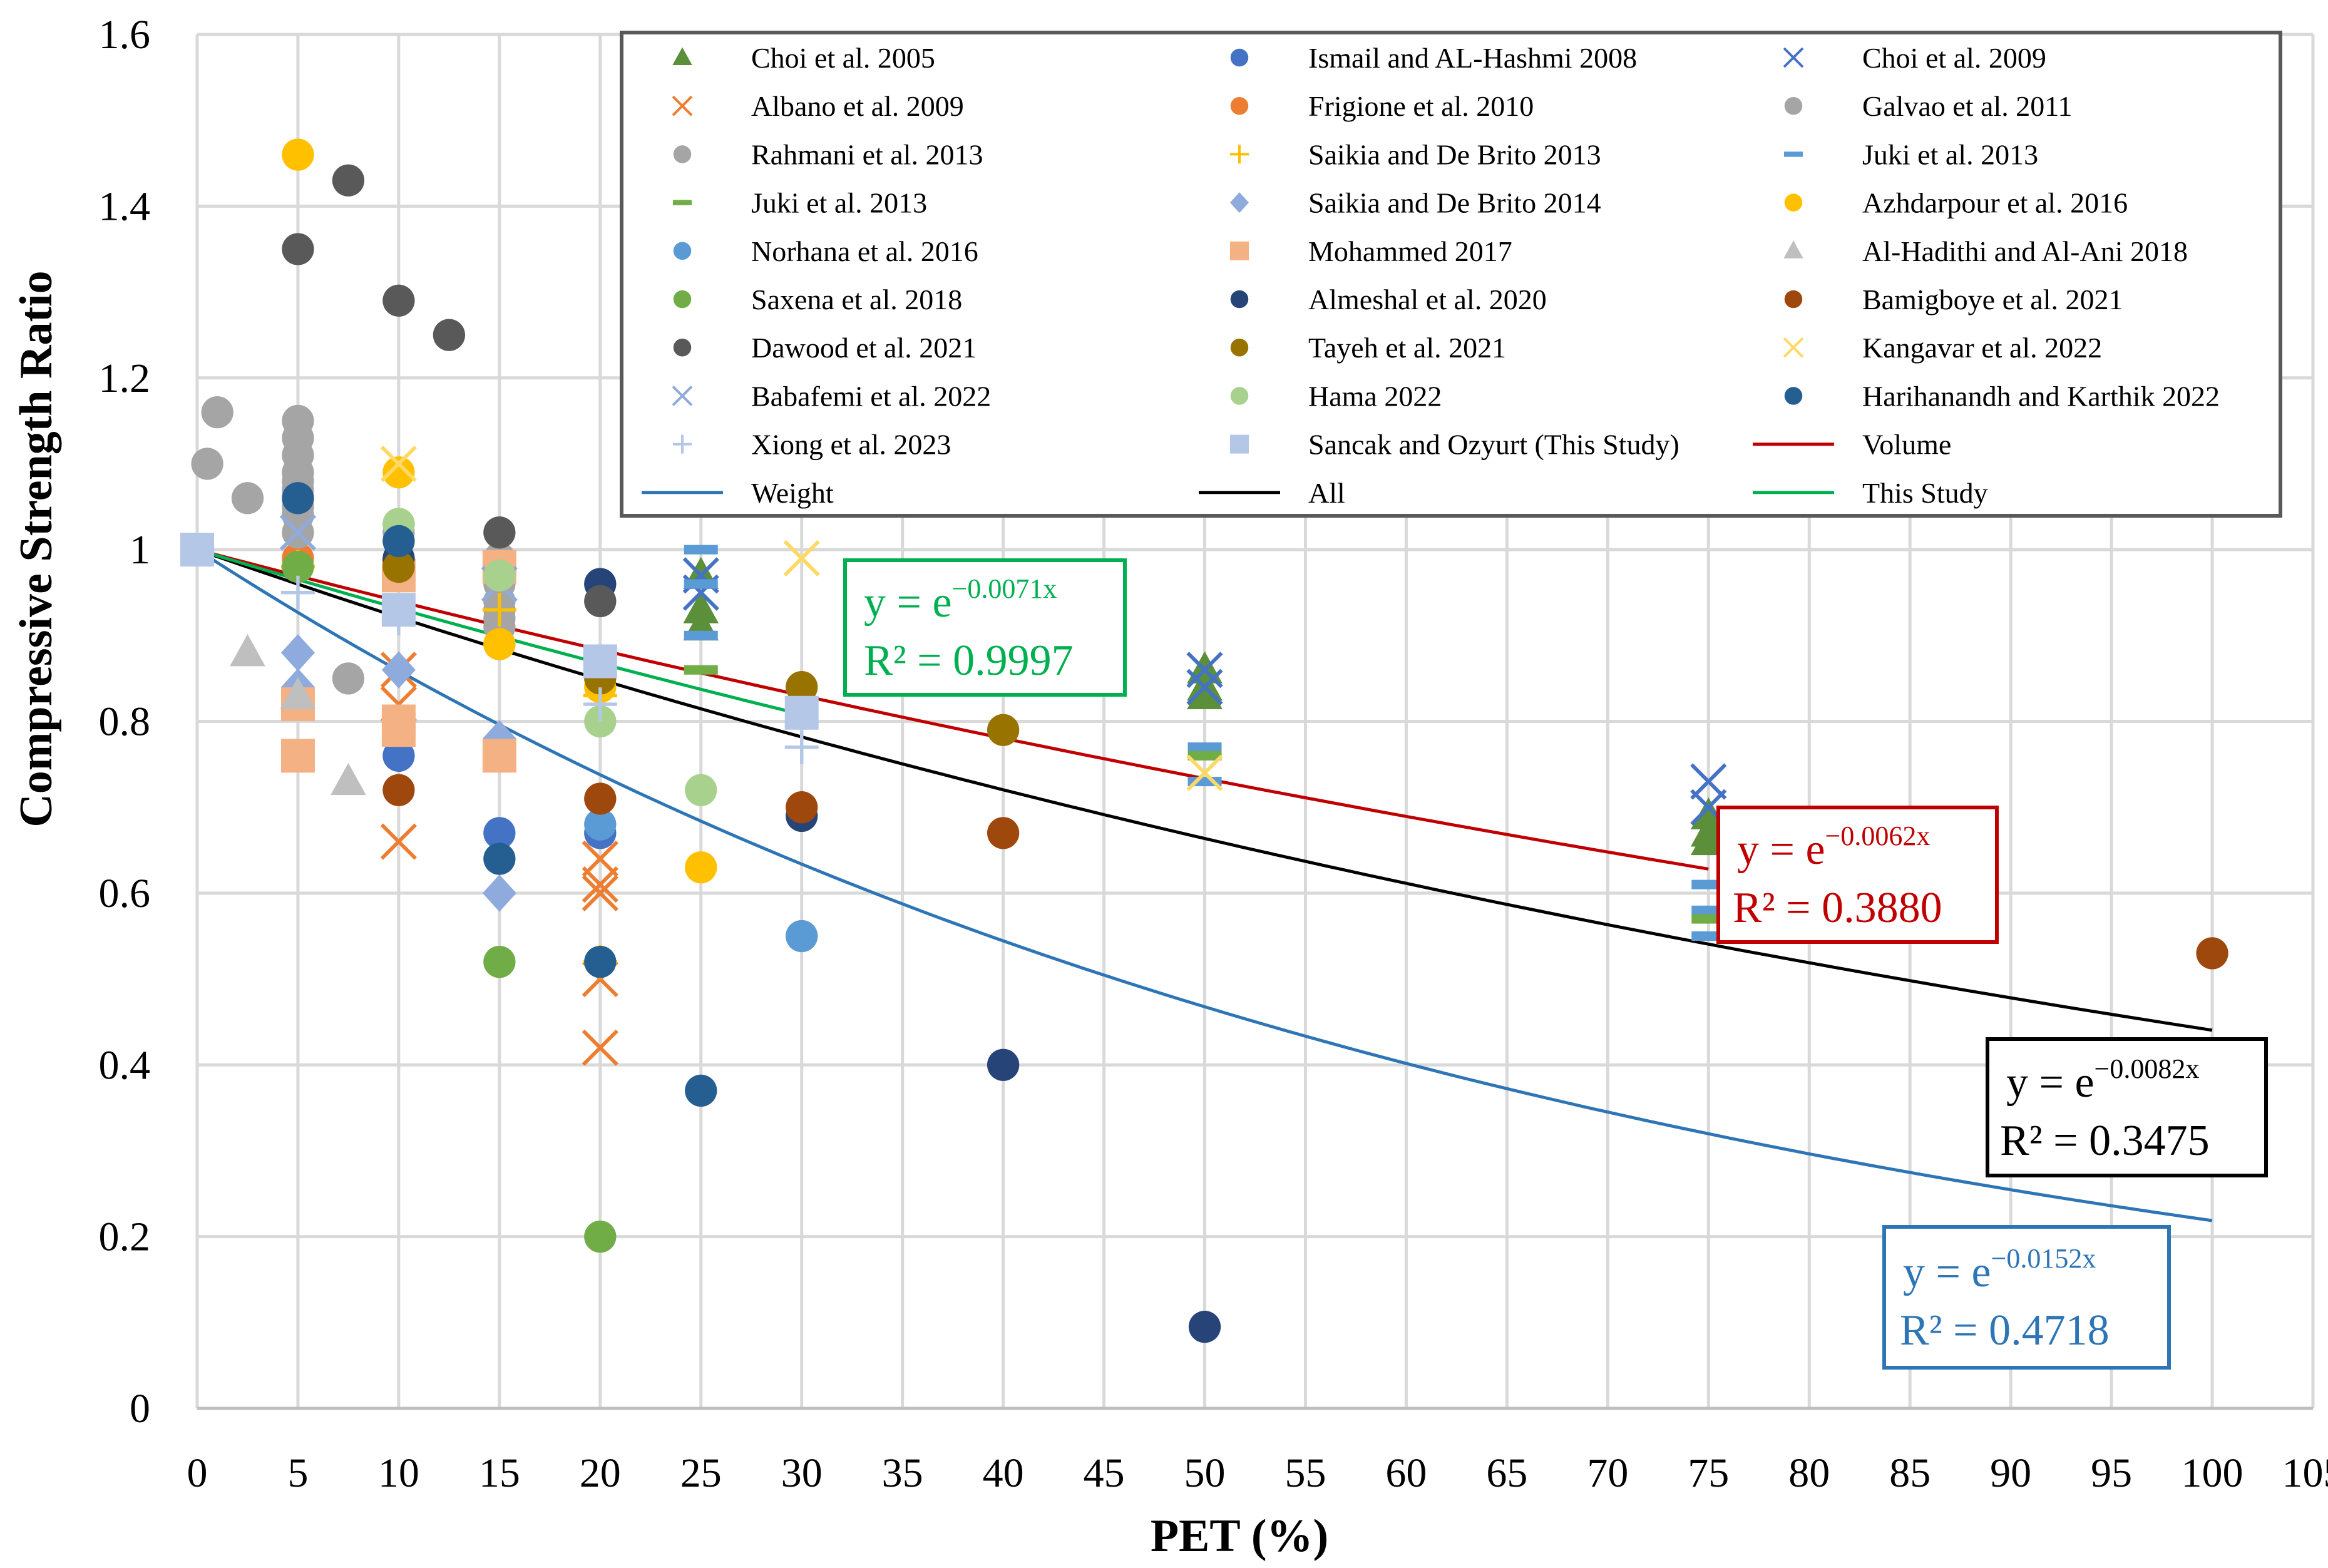 This screenshot has width=2328, height=1568. Describe the element at coordinates (140, 550) in the screenshot. I see `y-tick-label: 1` at that location.